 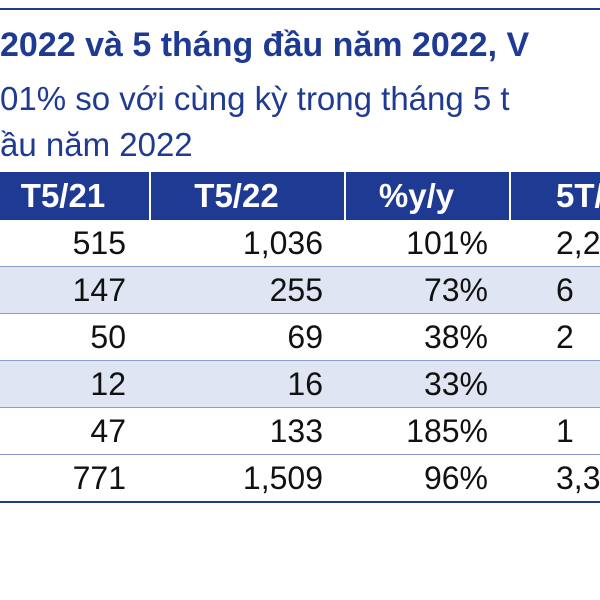 I want to click on table-cell: 1, so click(x=565, y=431).